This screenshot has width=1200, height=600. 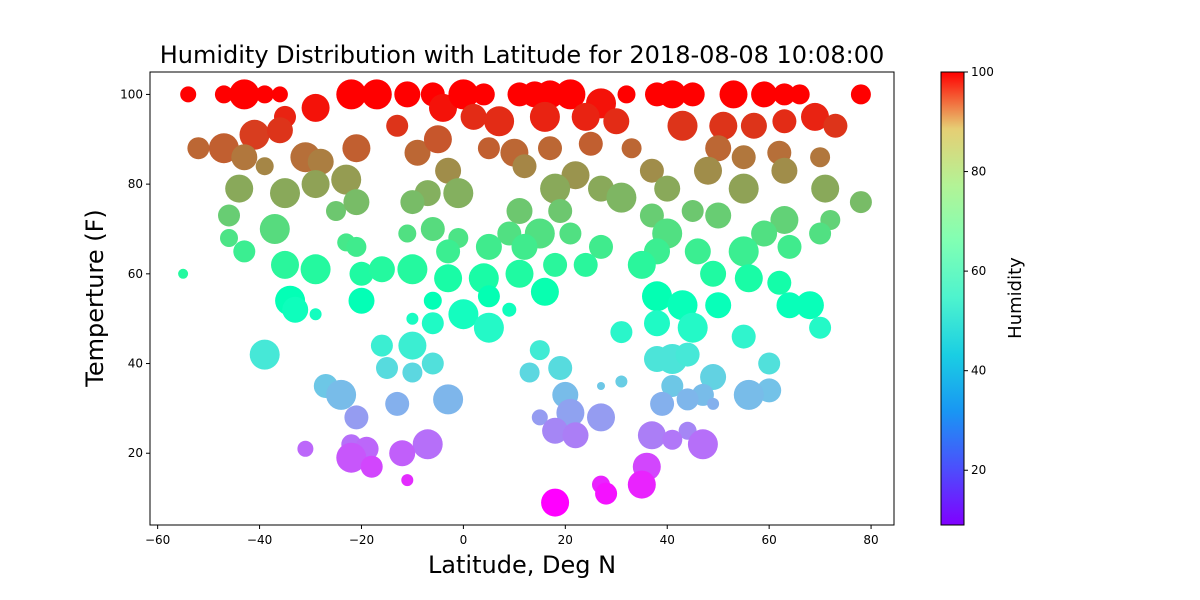 I want to click on x-tick-label: 60, so click(x=769, y=540).